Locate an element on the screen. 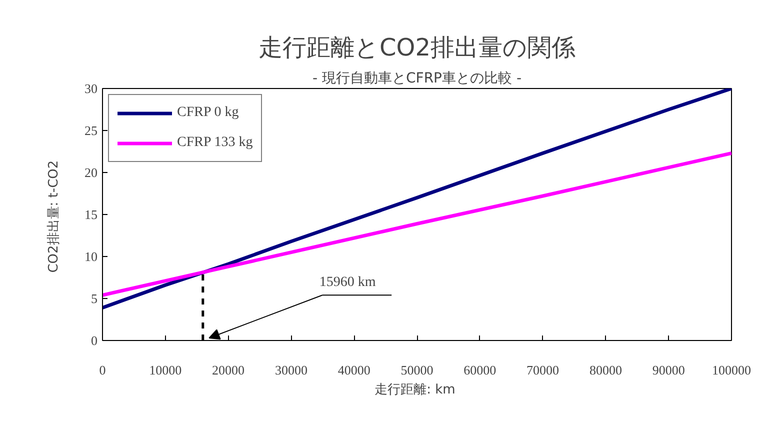 The height and width of the screenshot is (445, 771). x-tick-label: 90000 is located at coordinates (668, 370).